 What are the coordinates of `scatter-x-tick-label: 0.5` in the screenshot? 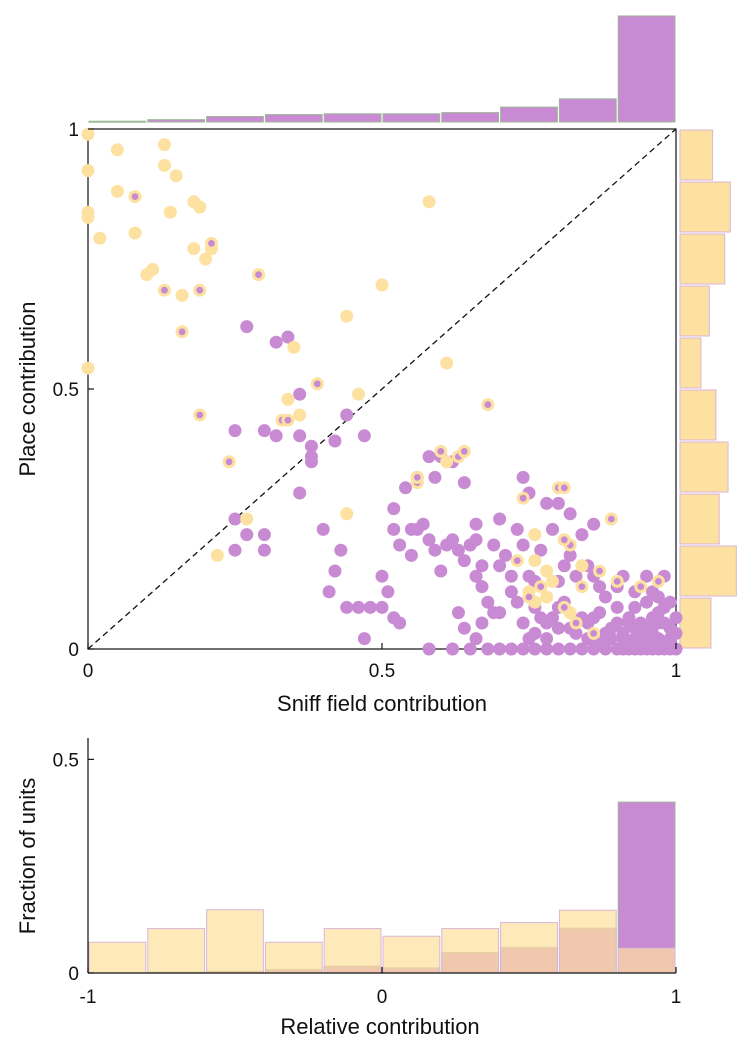 It's located at (382, 671).